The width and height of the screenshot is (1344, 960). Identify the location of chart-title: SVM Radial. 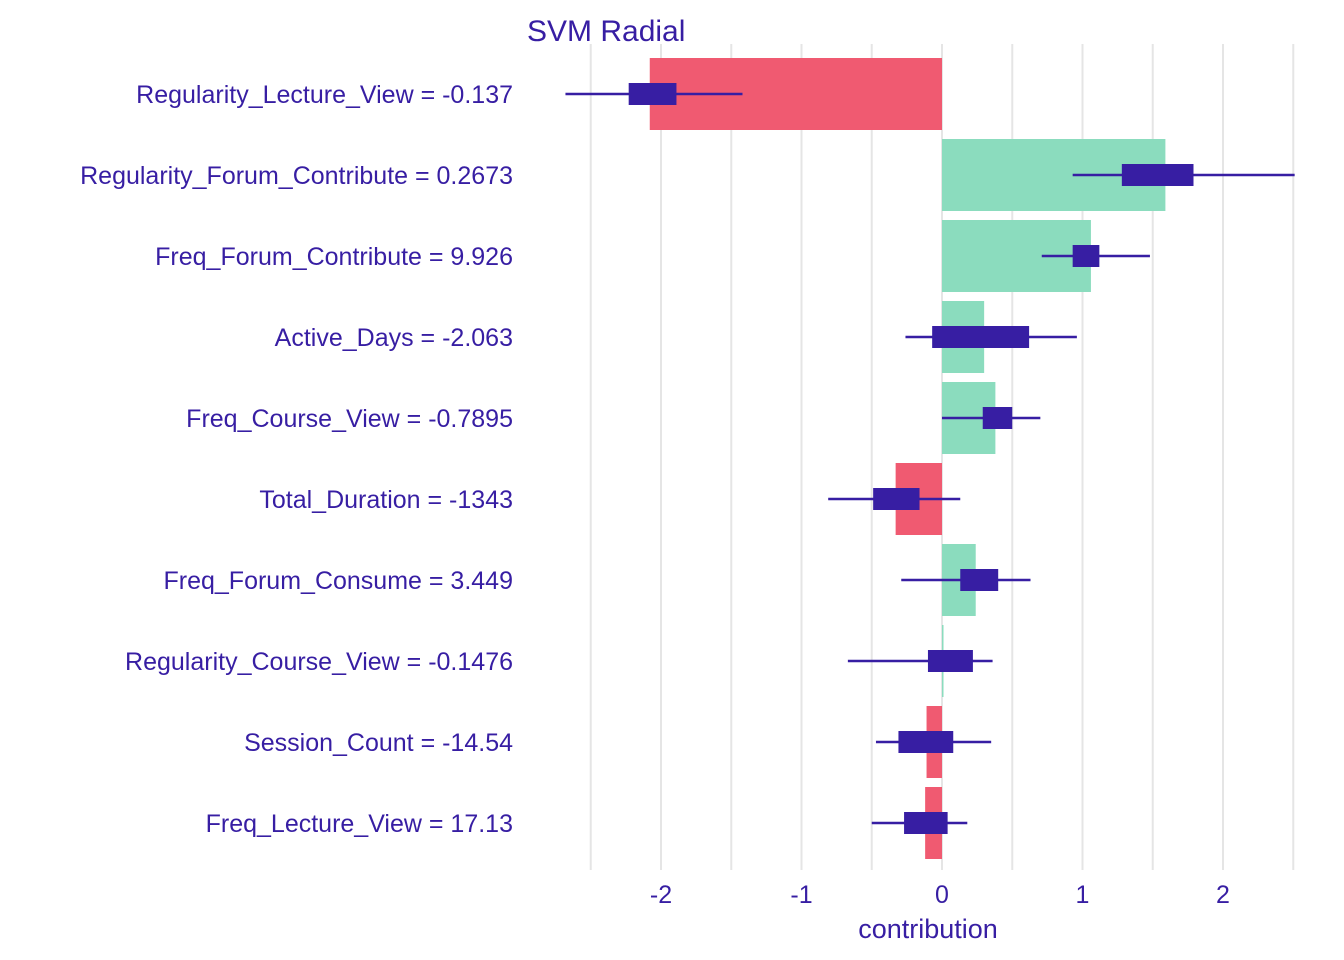
(606, 31).